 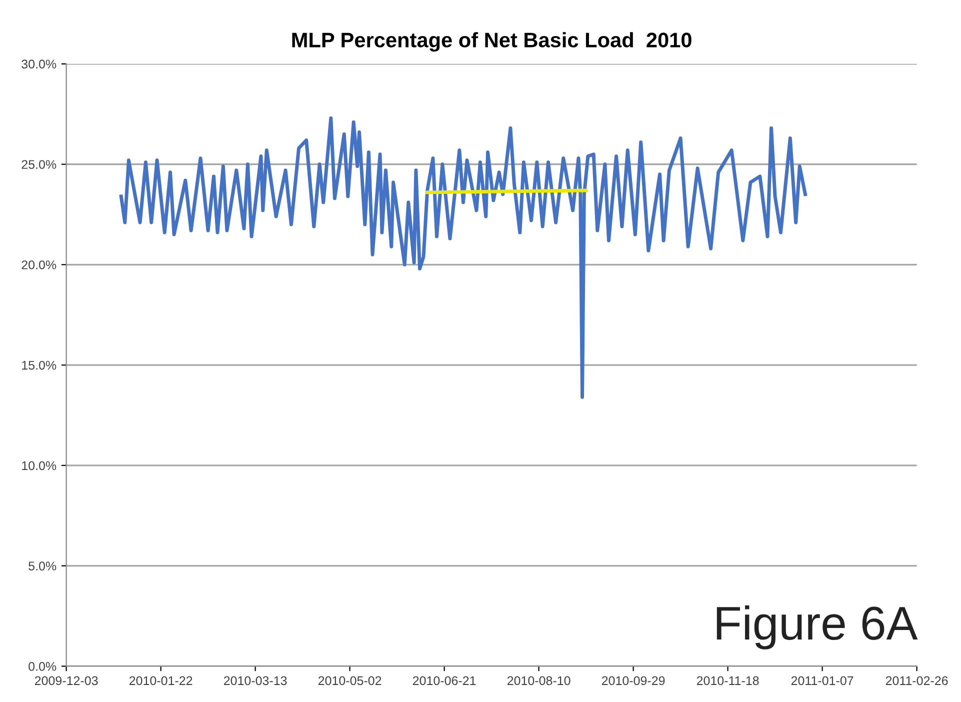 What do you see at coordinates (255, 681) in the screenshot?
I see `x-tick-label: 2010-03-13` at bounding box center [255, 681].